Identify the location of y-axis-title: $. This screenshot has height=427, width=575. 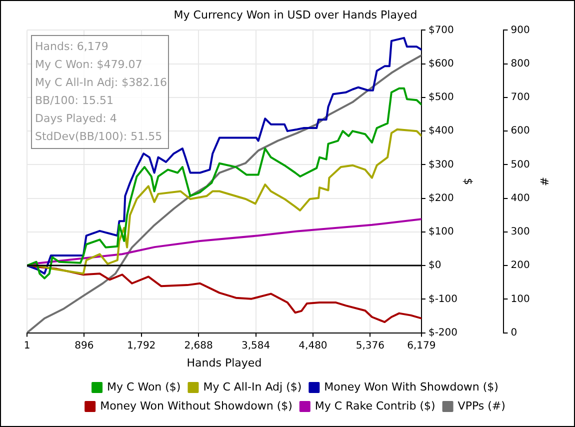
(467, 181).